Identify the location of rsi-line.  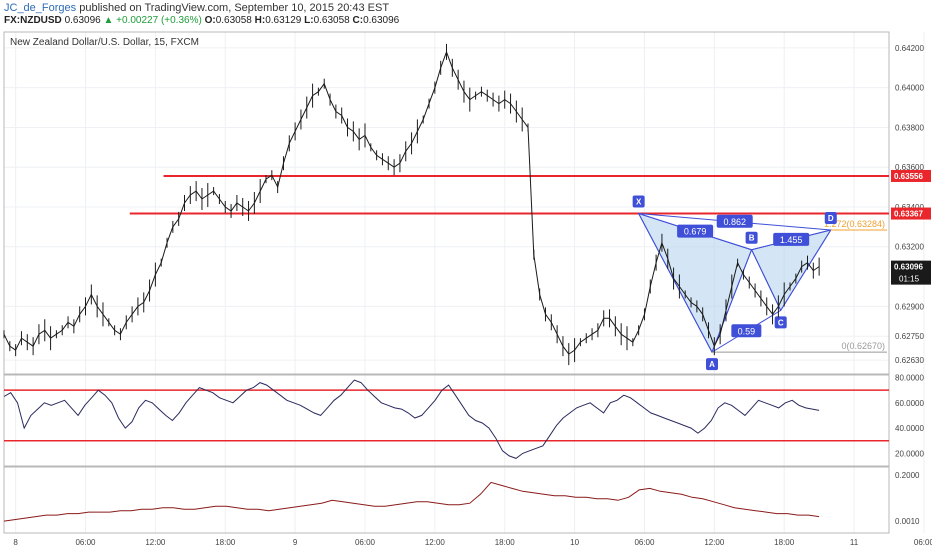
(411, 419).